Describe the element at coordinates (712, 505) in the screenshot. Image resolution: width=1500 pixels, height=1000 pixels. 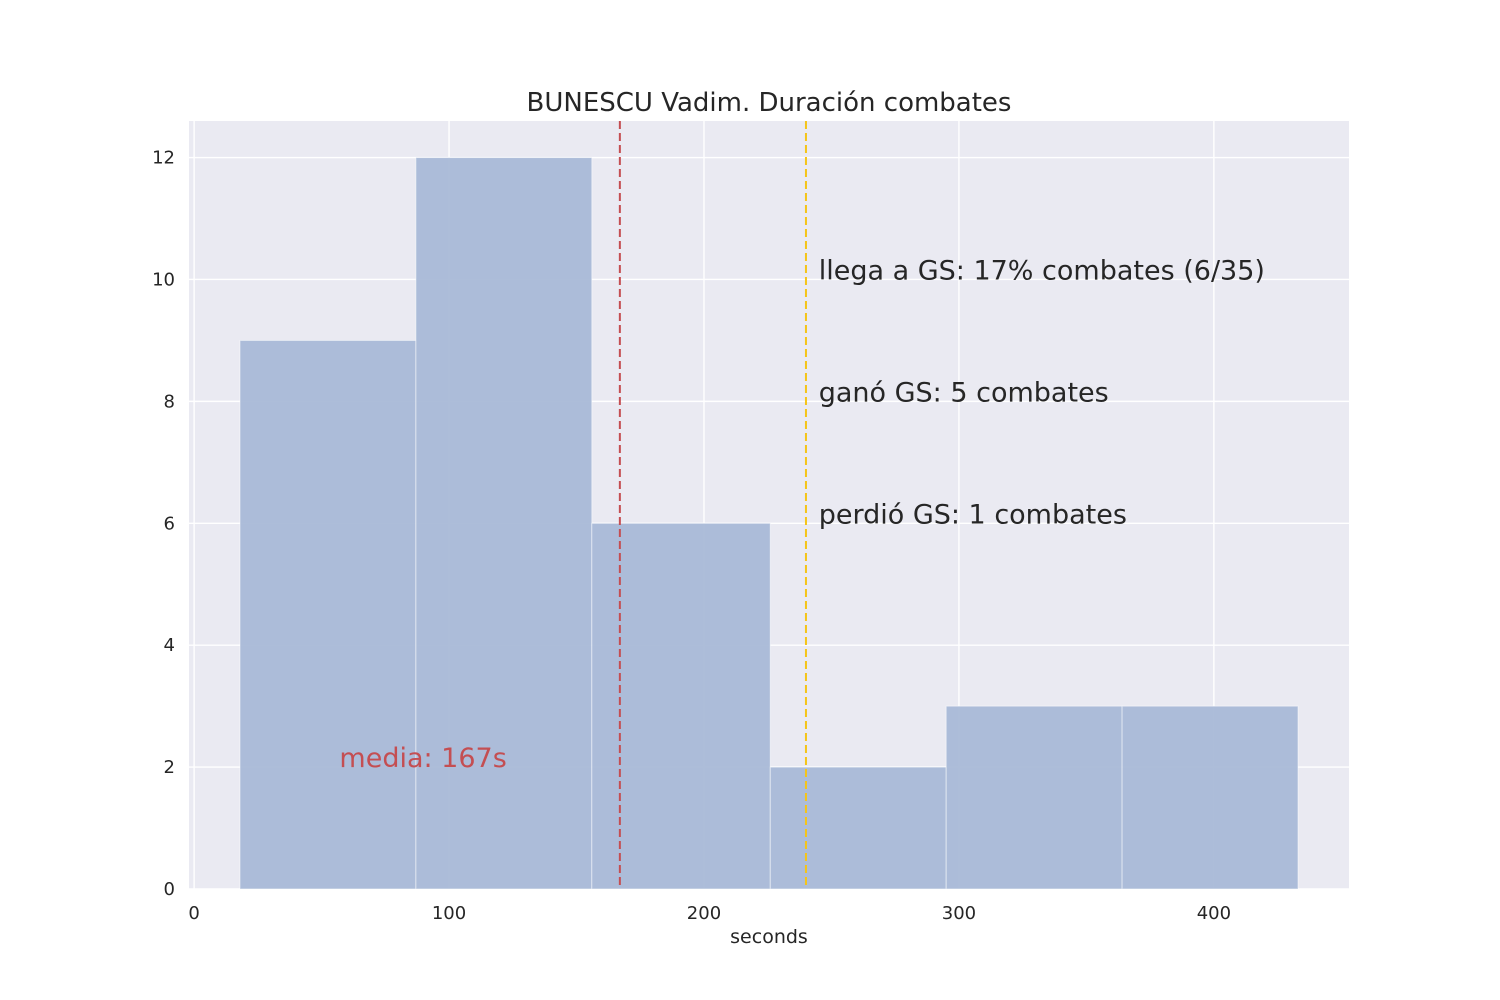
I see `reference-lines` at that location.